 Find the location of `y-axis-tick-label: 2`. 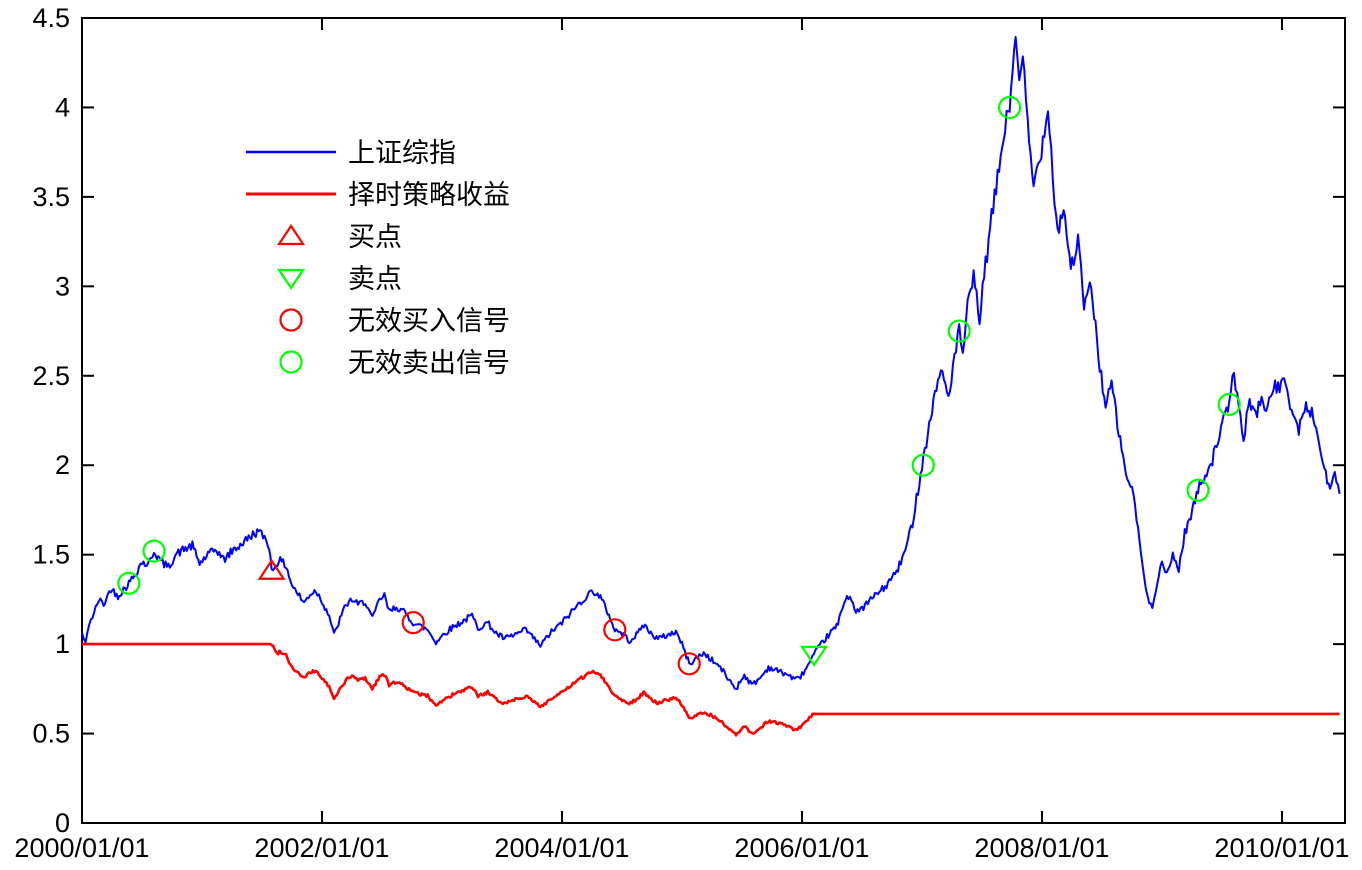

y-axis-tick-label: 2 is located at coordinates (62, 465).